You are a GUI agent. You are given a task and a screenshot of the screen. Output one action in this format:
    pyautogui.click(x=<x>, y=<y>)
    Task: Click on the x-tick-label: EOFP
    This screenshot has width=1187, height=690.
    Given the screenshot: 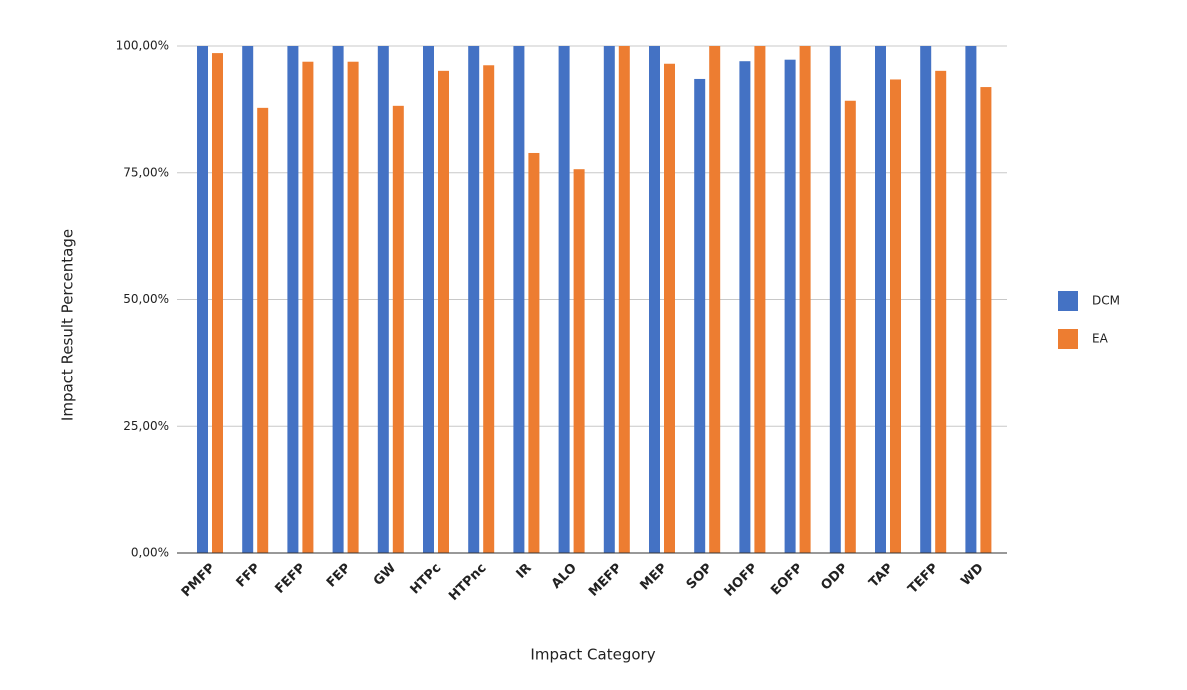 What is the action you would take?
    pyautogui.click(x=787, y=580)
    